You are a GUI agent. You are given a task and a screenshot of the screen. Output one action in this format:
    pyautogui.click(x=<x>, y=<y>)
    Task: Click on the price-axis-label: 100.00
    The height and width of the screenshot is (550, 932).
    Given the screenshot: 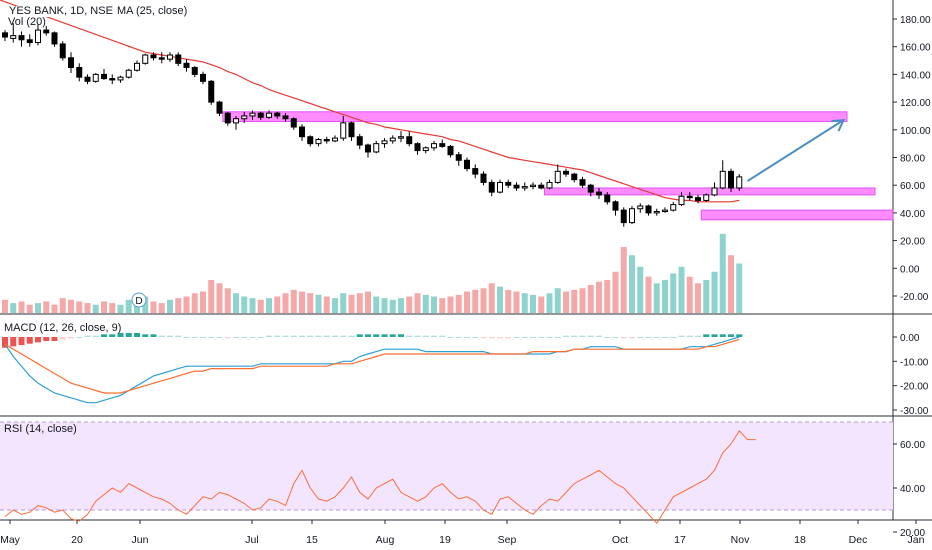 What is the action you would take?
    pyautogui.click(x=915, y=131)
    